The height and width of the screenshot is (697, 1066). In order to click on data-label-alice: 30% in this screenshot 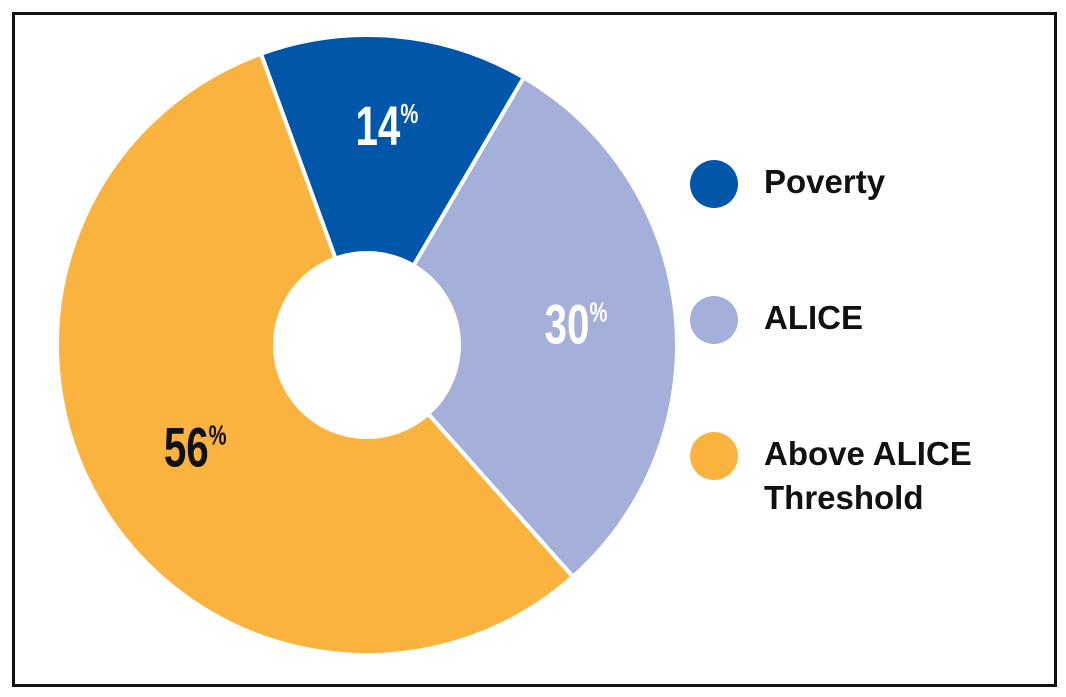, I will do `click(576, 325)`.